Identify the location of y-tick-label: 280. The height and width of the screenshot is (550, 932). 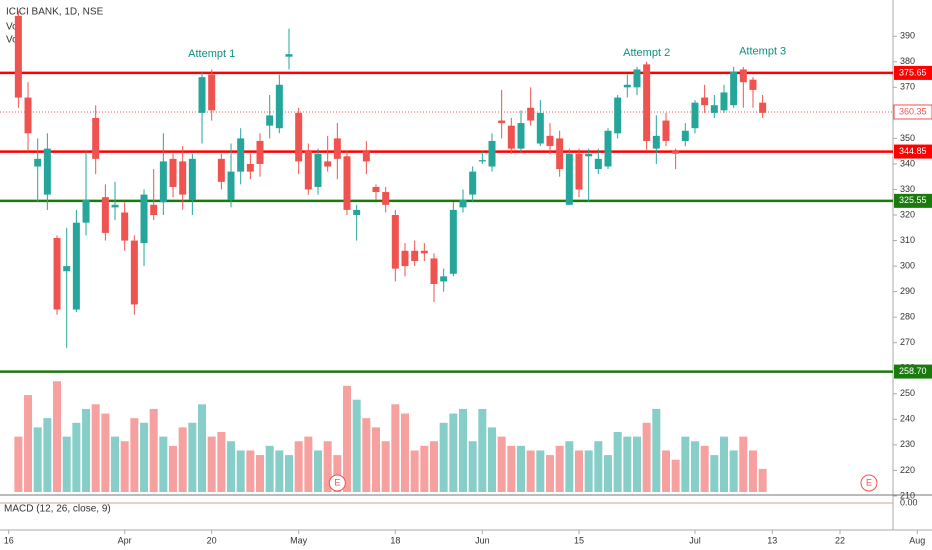
(907, 317).